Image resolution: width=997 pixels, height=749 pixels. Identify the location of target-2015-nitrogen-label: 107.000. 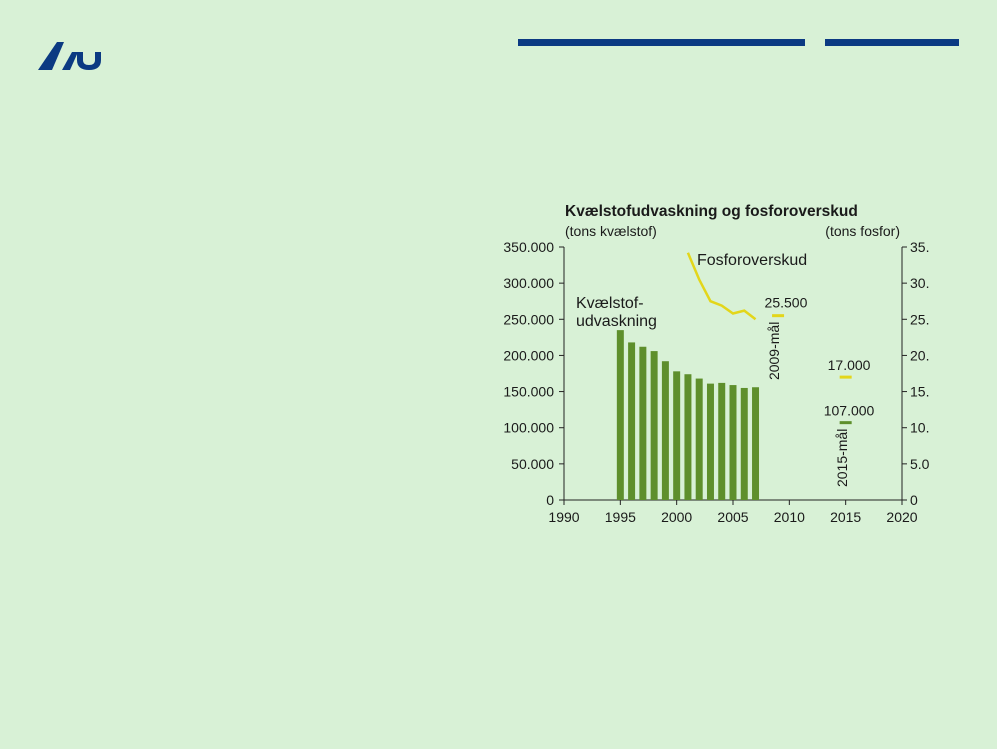
(849, 411).